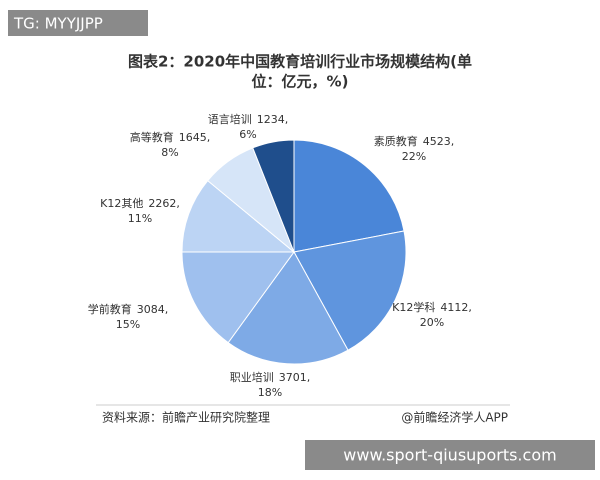 The image size is (600, 480). Describe the element at coordinates (300, 62) in the screenshot. I see `chart-title: 图表2：2020年中国教育培训行业市场规模结构(单` at that location.